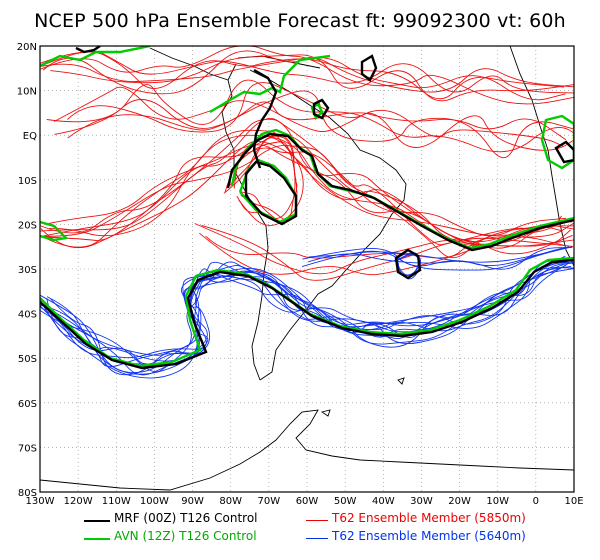 The image size is (600, 560). What do you see at coordinates (27, 92) in the screenshot?
I see `lat-tick-label: 10N` at bounding box center [27, 92].